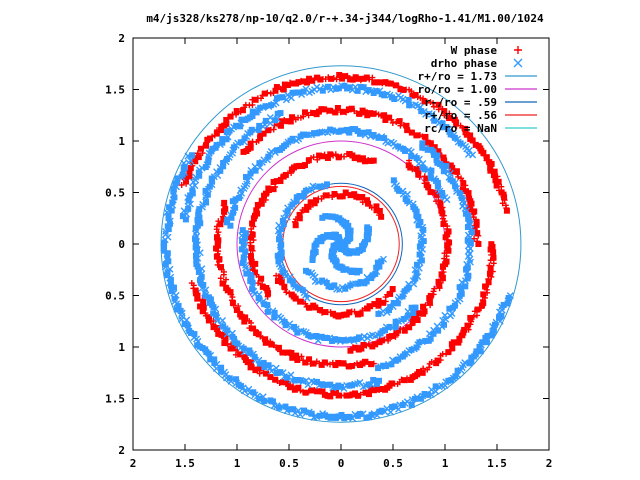 The width and height of the screenshot is (640, 480). Describe the element at coordinates (121, 450) in the screenshot. I see `y-tick-label: 2` at that location.